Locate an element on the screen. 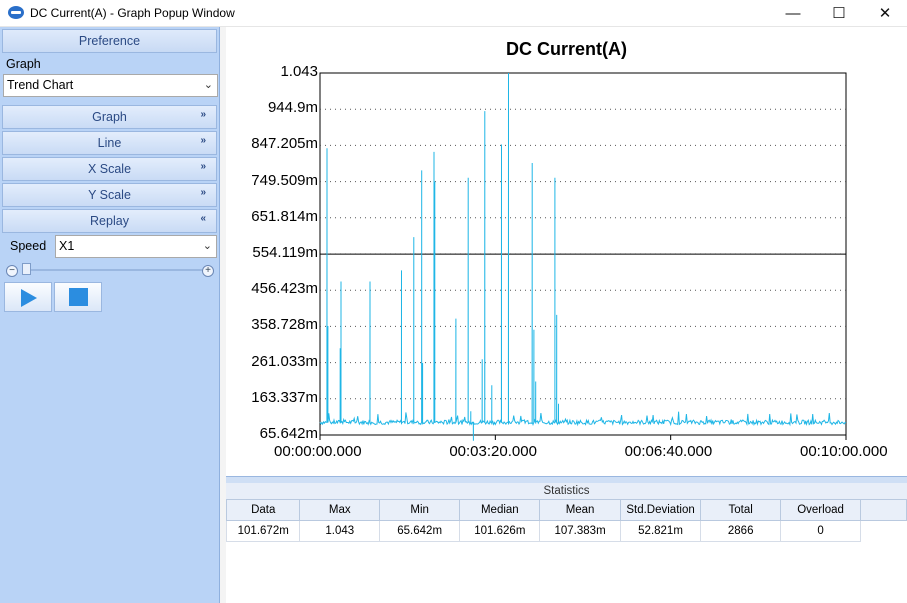  column-header: Max is located at coordinates (340, 510).